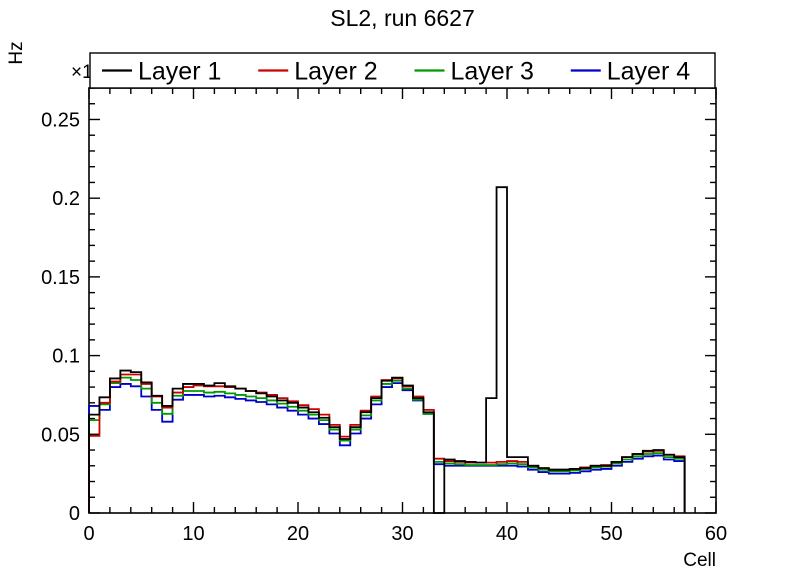 This screenshot has width=796, height=572. Describe the element at coordinates (611, 534) in the screenshot. I see `x-tick-label: 50` at that location.